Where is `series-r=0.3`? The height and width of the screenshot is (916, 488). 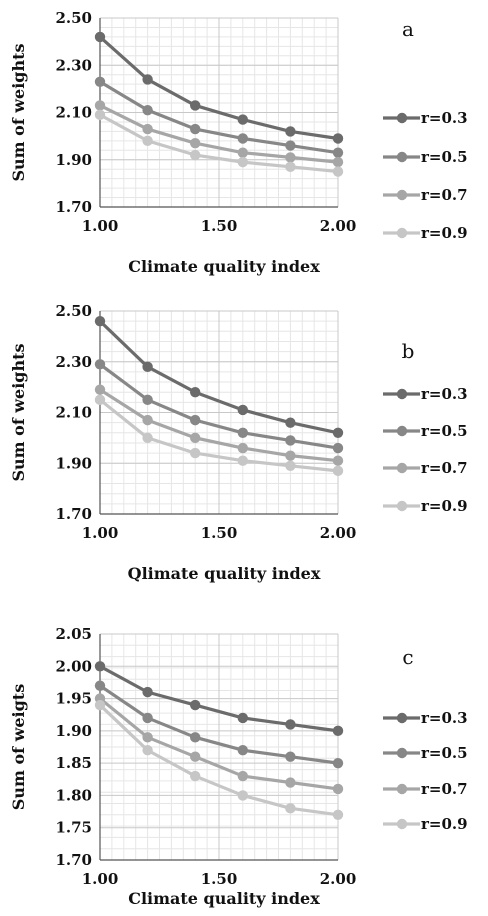
series-r=0.3 is located at coordinates (219, 376).